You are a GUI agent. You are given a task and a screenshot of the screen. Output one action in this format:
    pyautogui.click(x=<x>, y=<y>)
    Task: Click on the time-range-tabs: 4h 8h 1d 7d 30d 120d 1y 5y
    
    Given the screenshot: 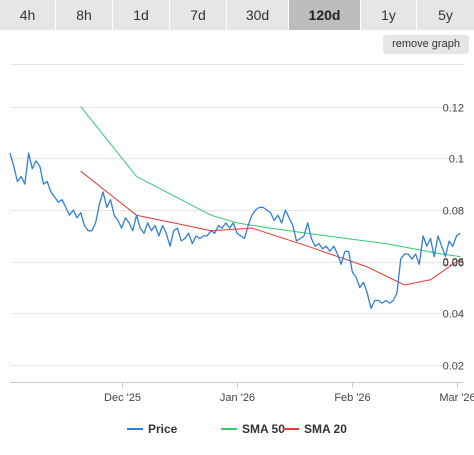 What is the action you would take?
    pyautogui.click(x=237, y=15)
    